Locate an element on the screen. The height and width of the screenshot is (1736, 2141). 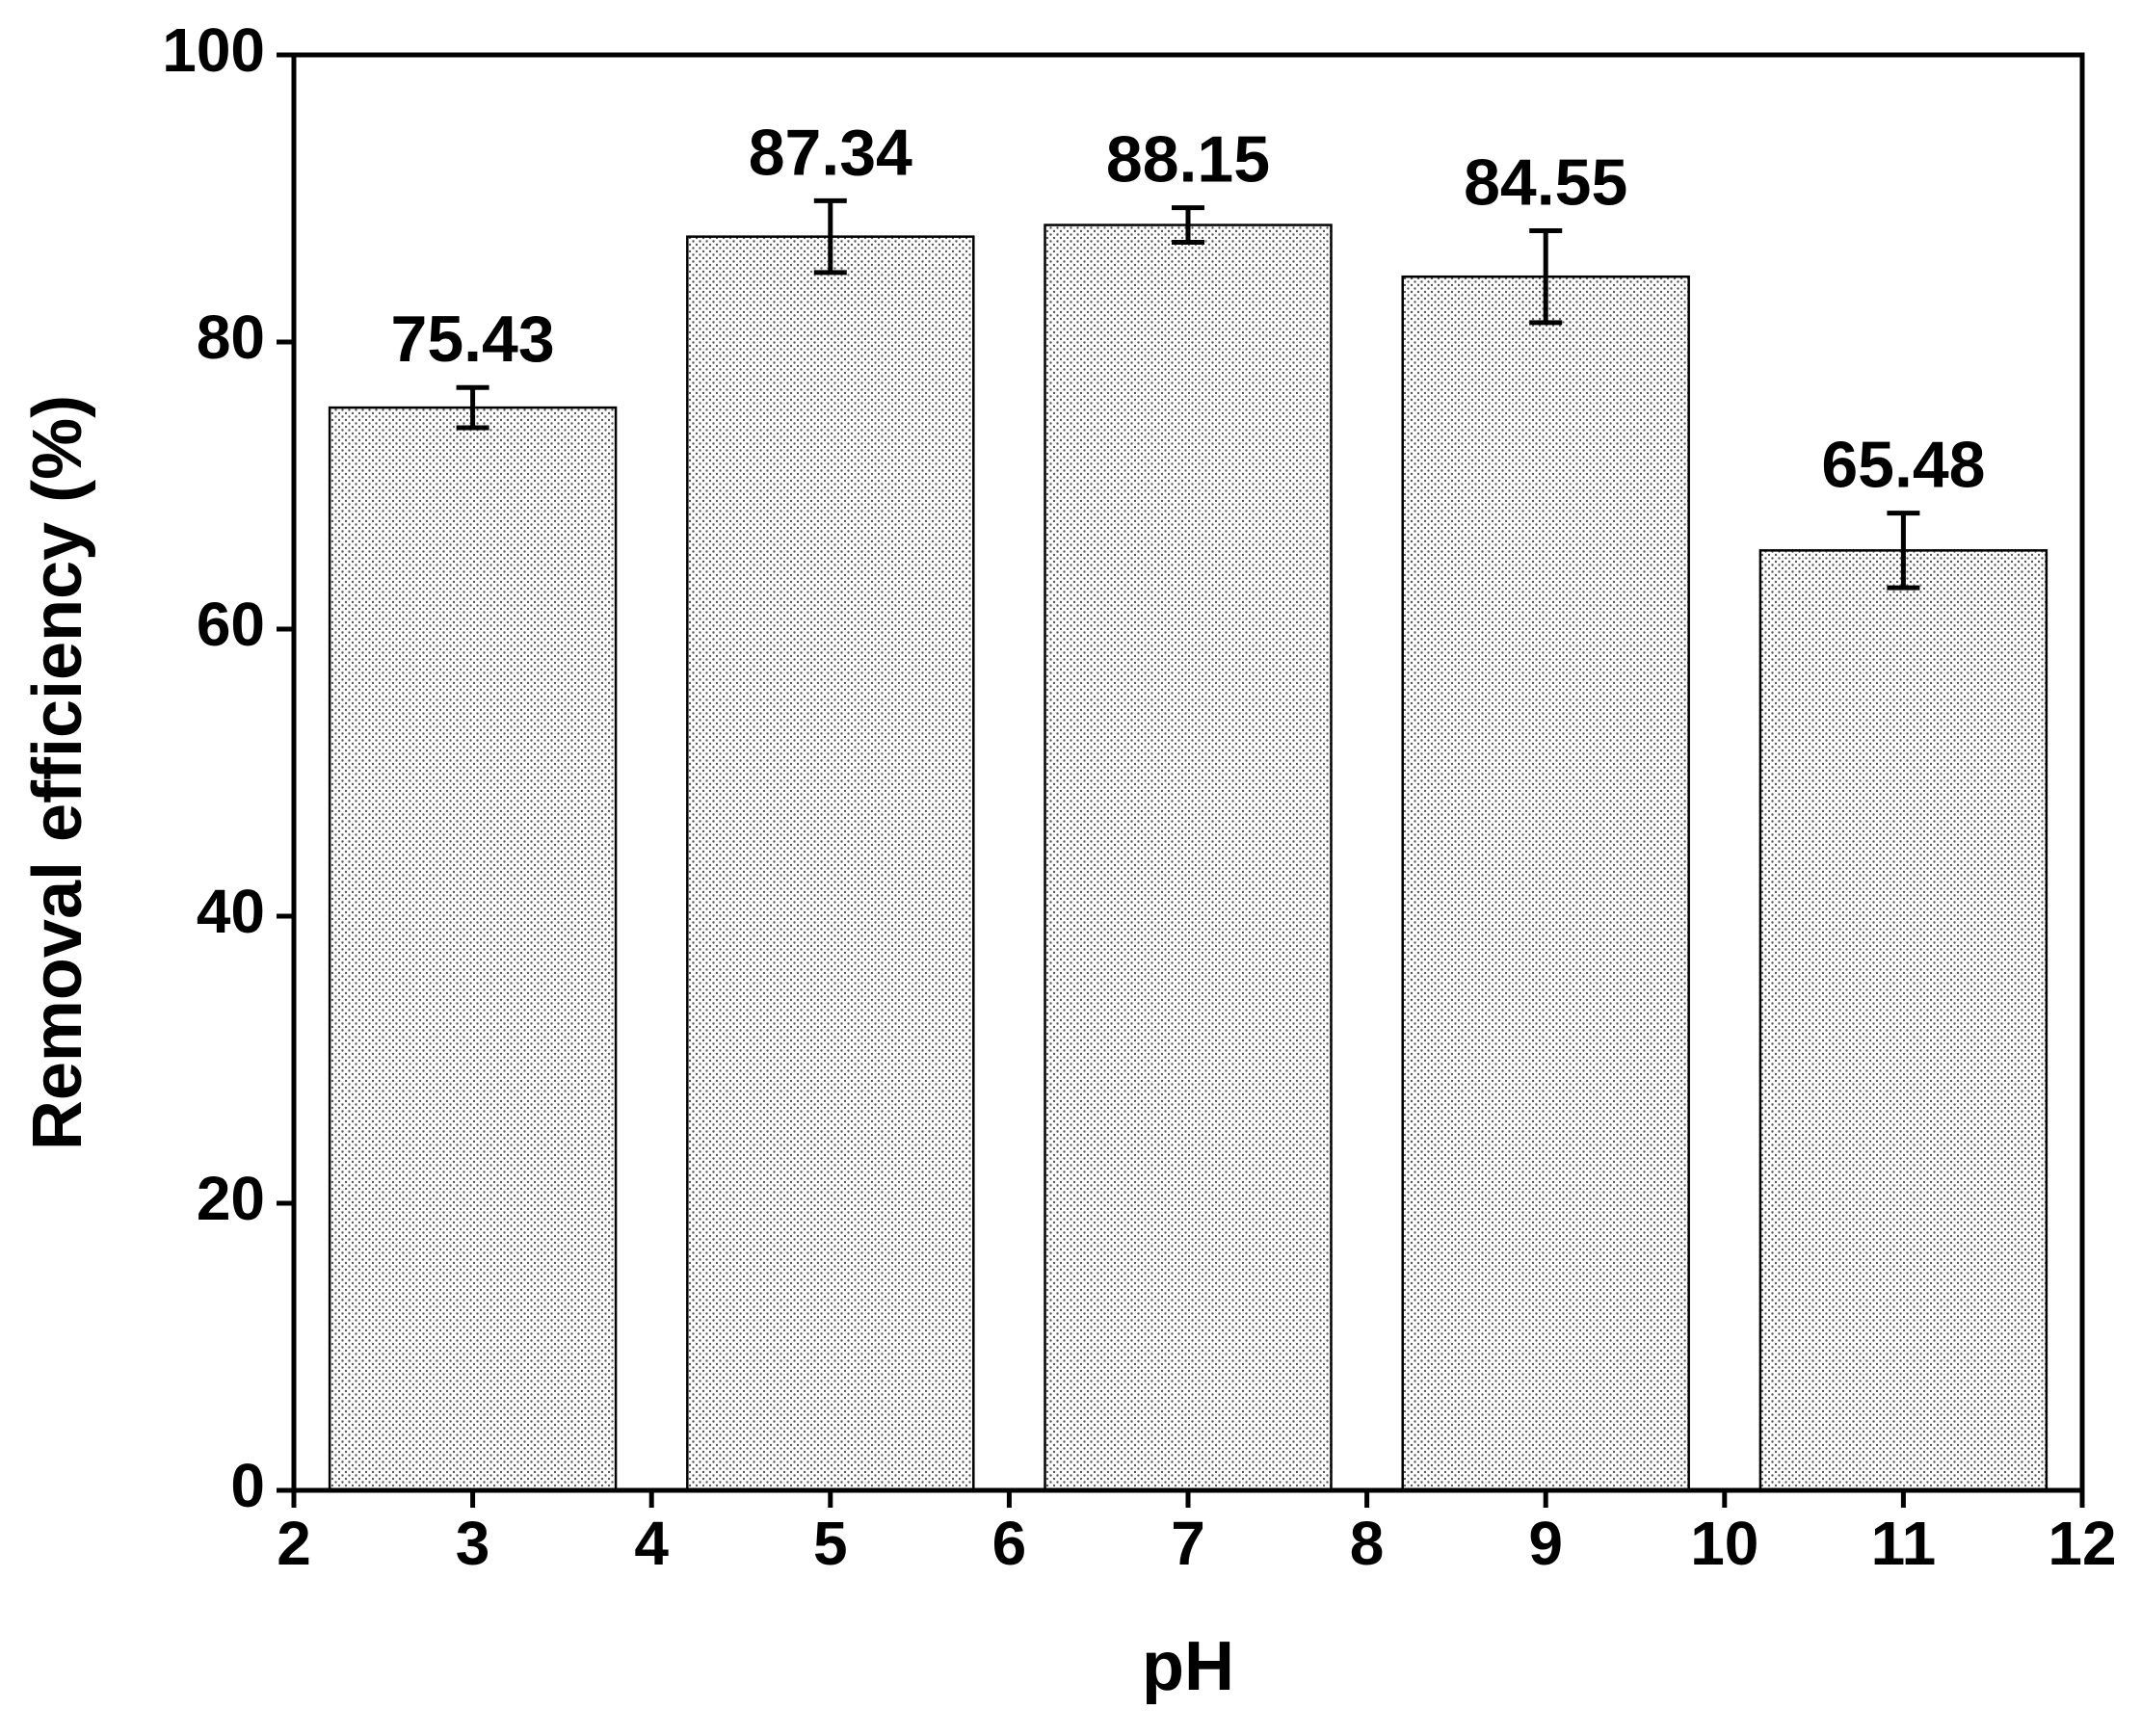
data-label: 87.34 is located at coordinates (831, 152).